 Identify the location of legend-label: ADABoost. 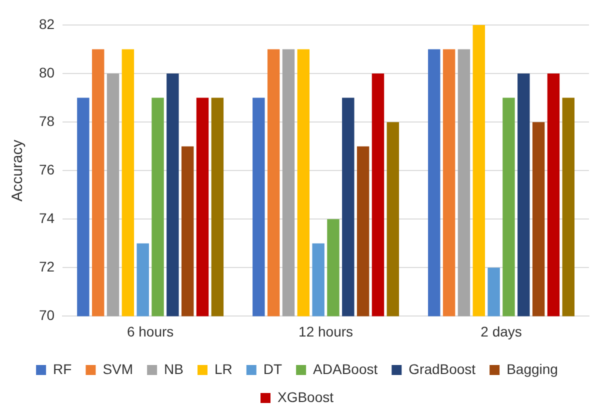
(345, 368).